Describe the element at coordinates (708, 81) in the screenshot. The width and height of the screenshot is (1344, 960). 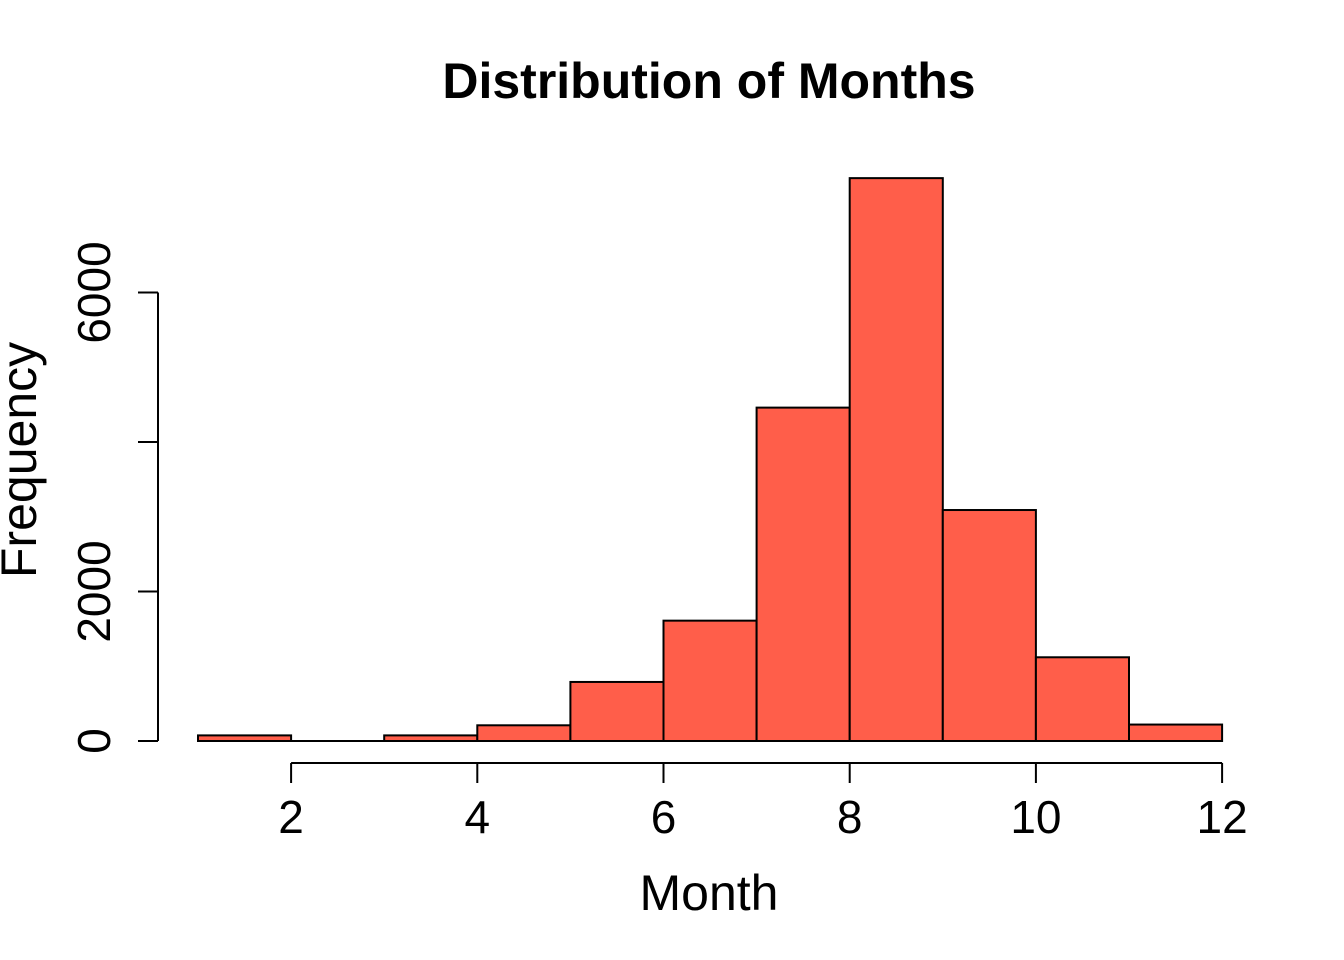
I see `chart-title: Distribution of Months` at that location.